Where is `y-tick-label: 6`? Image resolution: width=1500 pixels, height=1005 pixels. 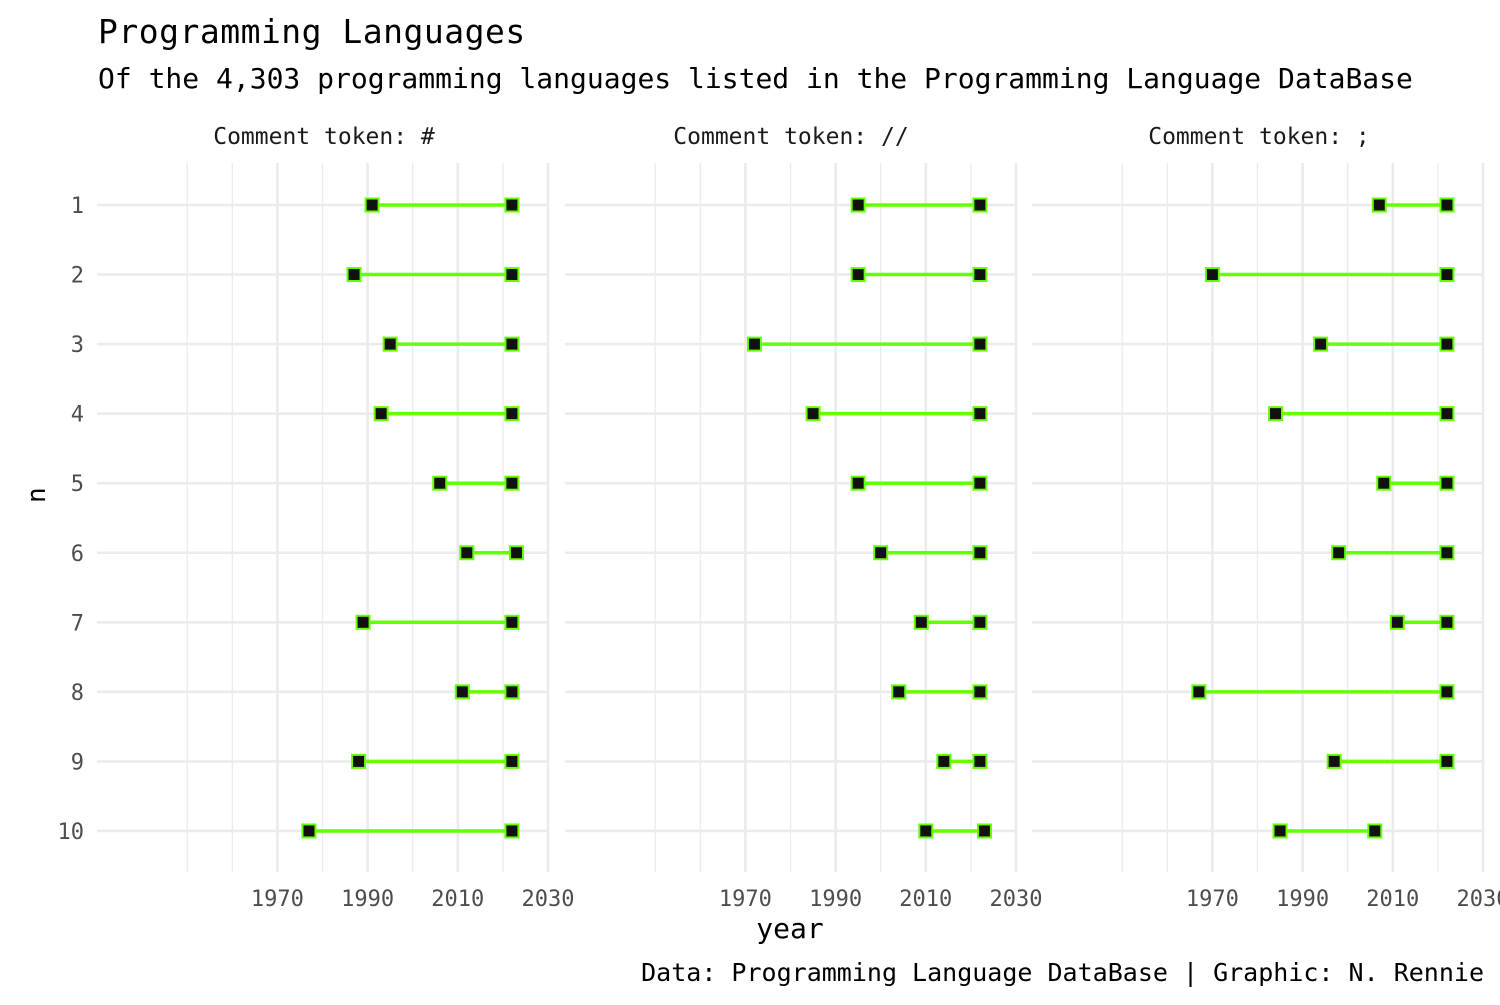
y-tick-label: 6 is located at coordinates (77, 554).